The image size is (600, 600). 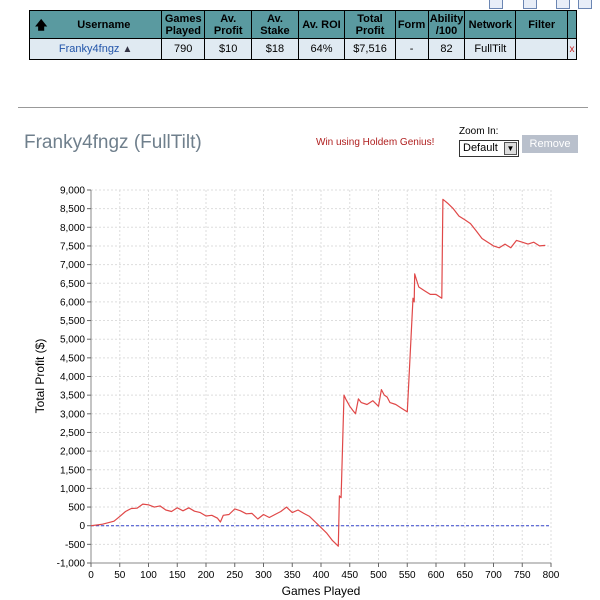 I want to click on x-tick-label: 800, so click(x=551, y=575).